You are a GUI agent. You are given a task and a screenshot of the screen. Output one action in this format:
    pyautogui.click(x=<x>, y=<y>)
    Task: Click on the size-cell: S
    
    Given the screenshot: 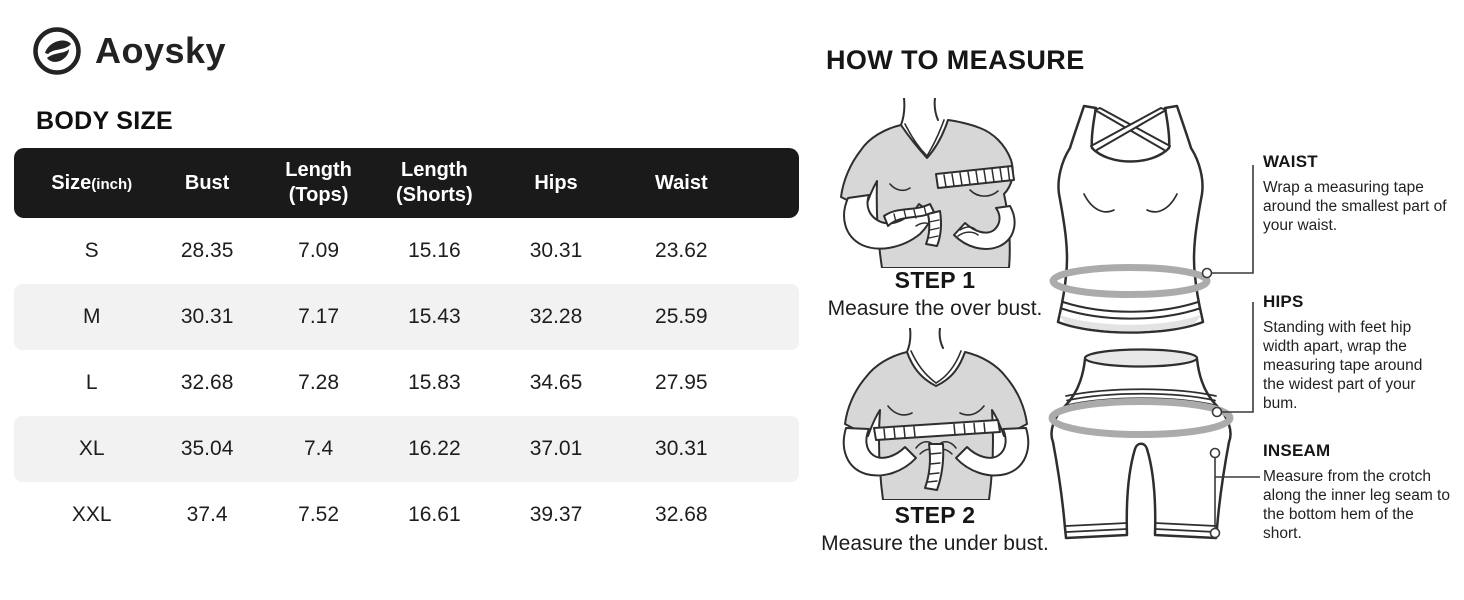 What is the action you would take?
    pyautogui.click(x=91, y=250)
    